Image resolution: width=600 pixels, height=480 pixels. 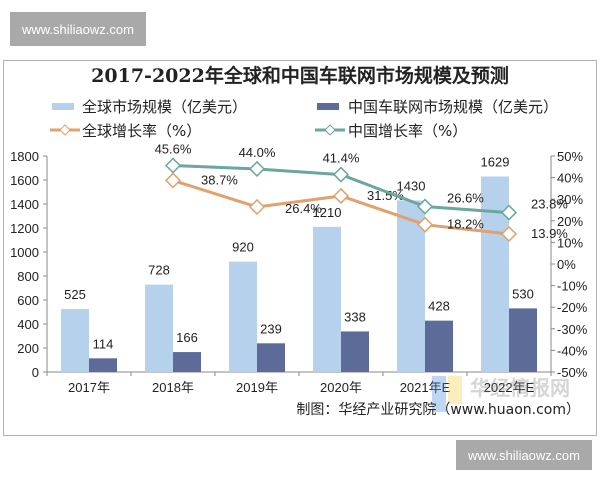 I want to click on data-label: 41.4%, so click(x=341, y=158).